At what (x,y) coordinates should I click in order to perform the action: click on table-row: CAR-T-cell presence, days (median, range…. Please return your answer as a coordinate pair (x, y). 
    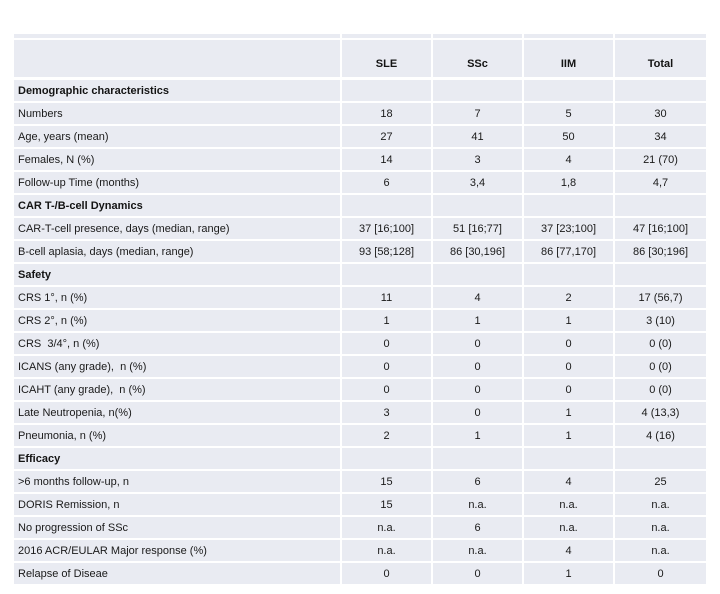
    Looking at the image, I should click on (360, 229).